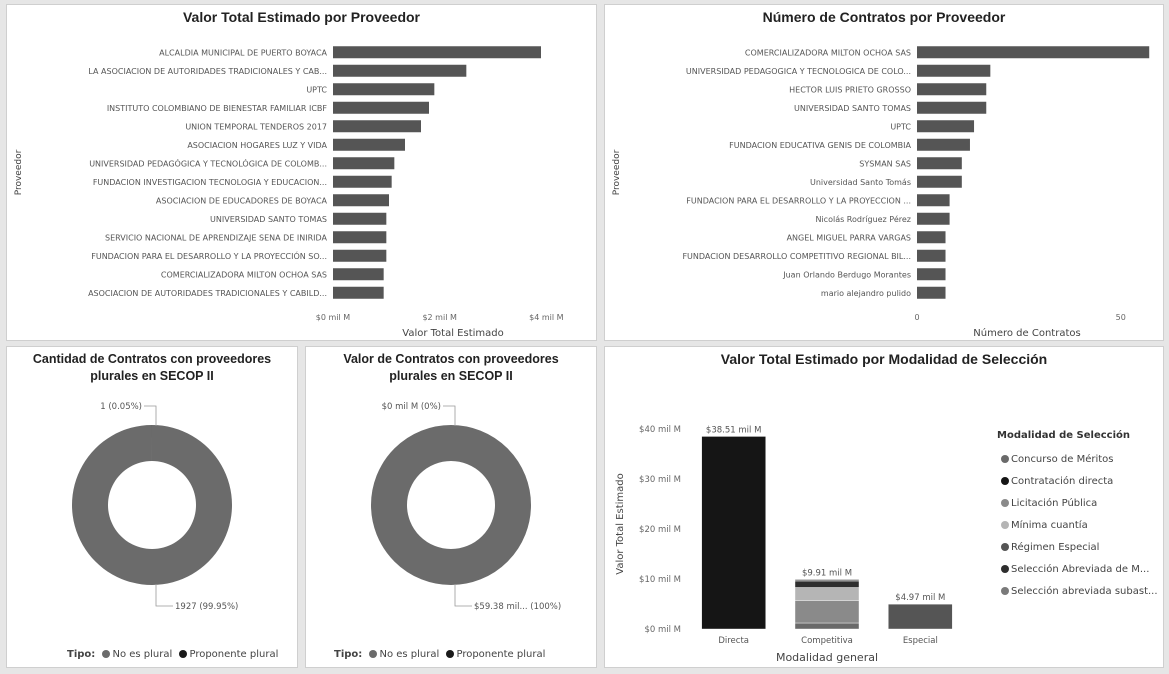 Image resolution: width=1169 pixels, height=674 pixels. I want to click on category-label: ASOCIACION HOGARES LUZ Y VIDA, so click(257, 145).